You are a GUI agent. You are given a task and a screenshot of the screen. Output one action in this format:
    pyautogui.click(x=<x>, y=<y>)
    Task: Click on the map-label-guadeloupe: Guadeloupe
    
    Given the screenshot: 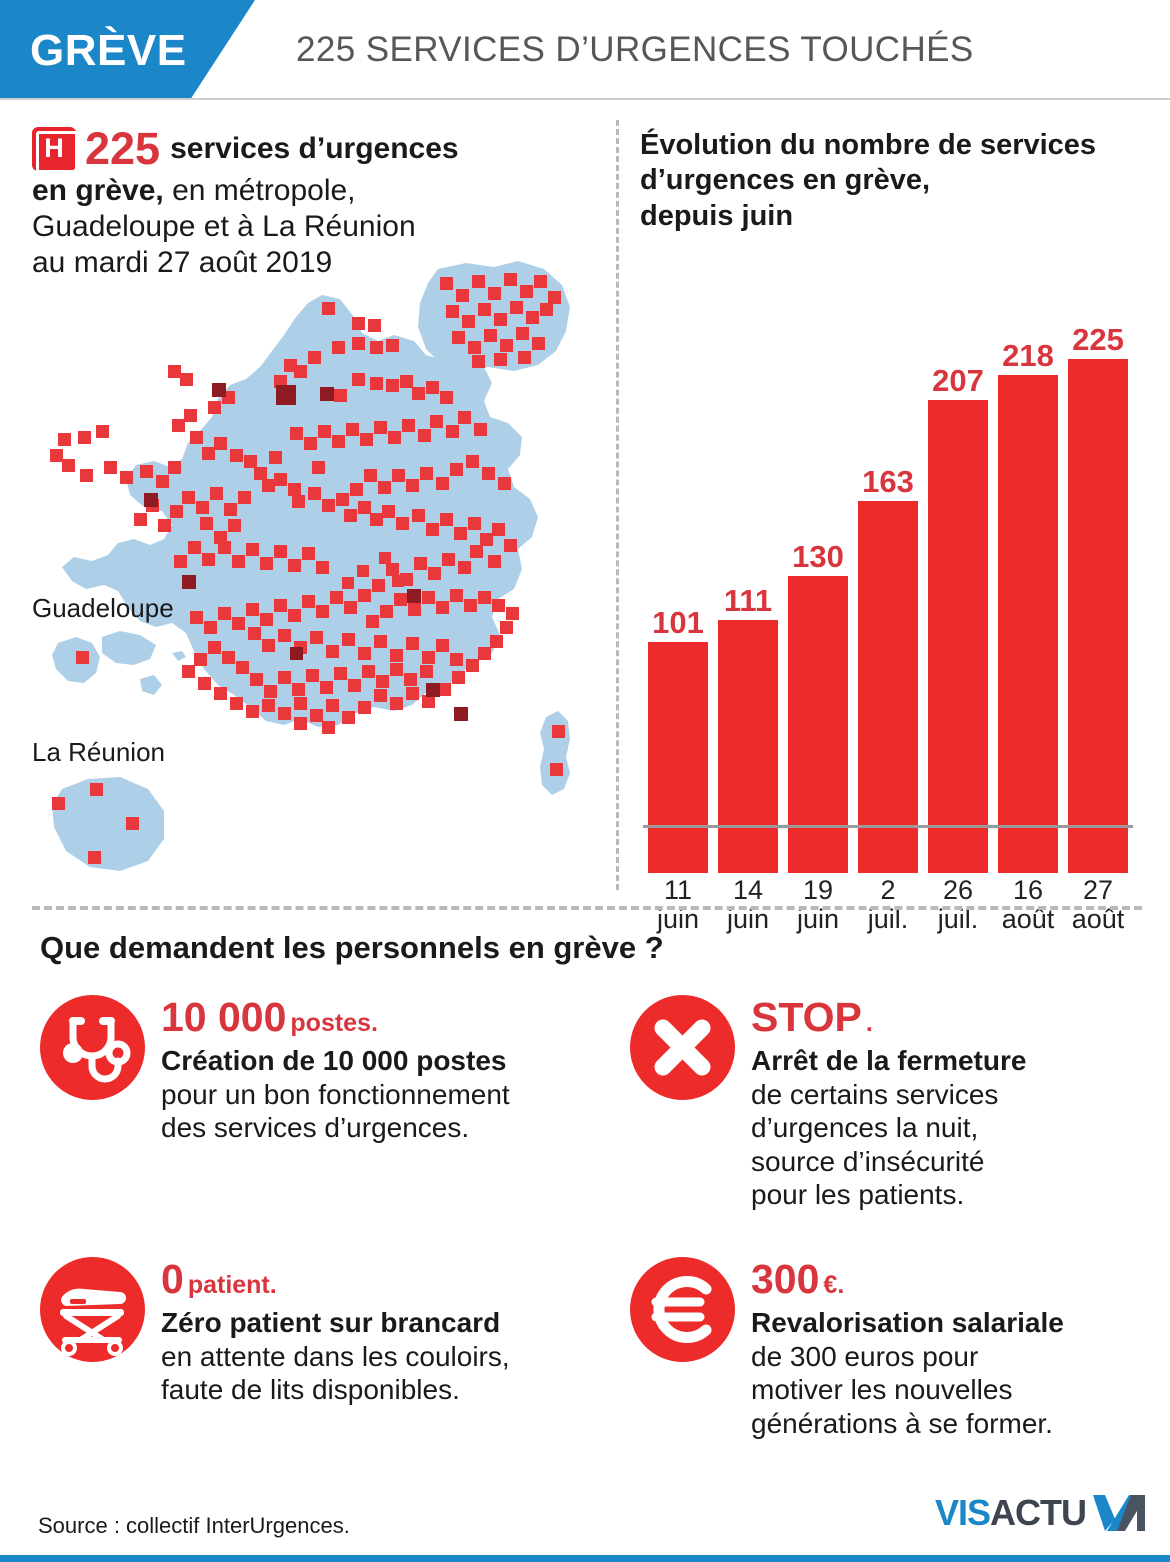 What is the action you would take?
    pyautogui.click(x=103, y=608)
    